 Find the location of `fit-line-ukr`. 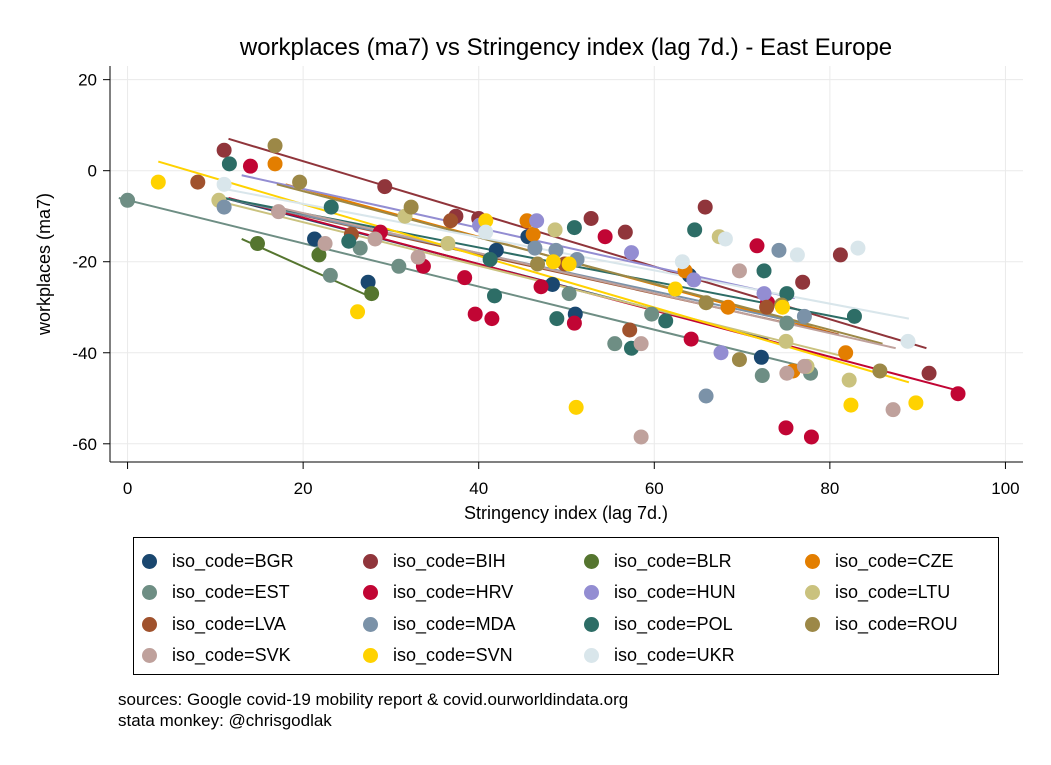

fit-line-ukr is located at coordinates (566, 253).